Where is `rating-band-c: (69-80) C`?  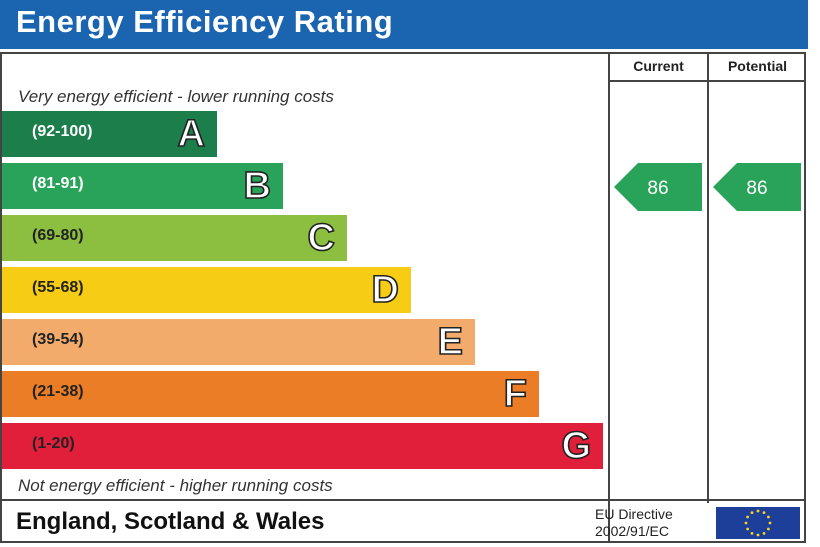
rating-band-c: (69-80) C is located at coordinates (174, 238).